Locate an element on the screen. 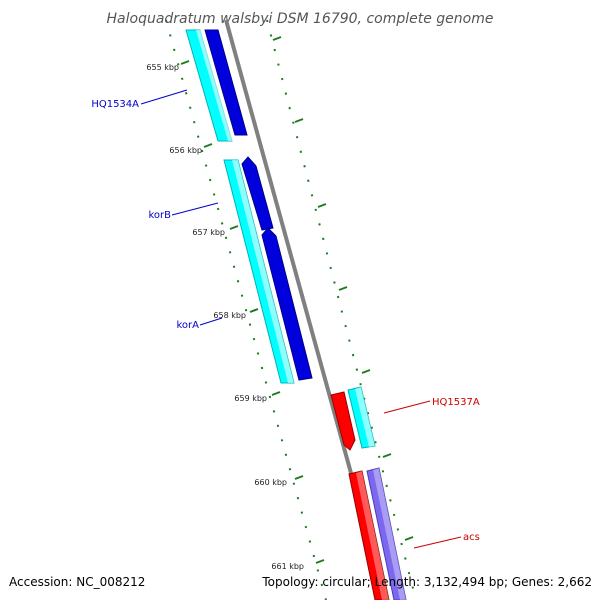  tick-label: 656 kbp is located at coordinates (185, 150).